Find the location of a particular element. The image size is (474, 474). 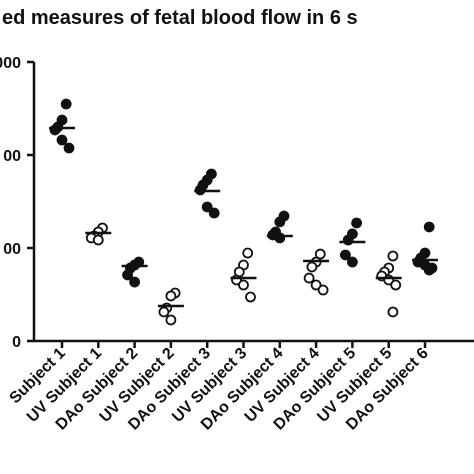

y-tick-label: 000 is located at coordinates (10, 63).